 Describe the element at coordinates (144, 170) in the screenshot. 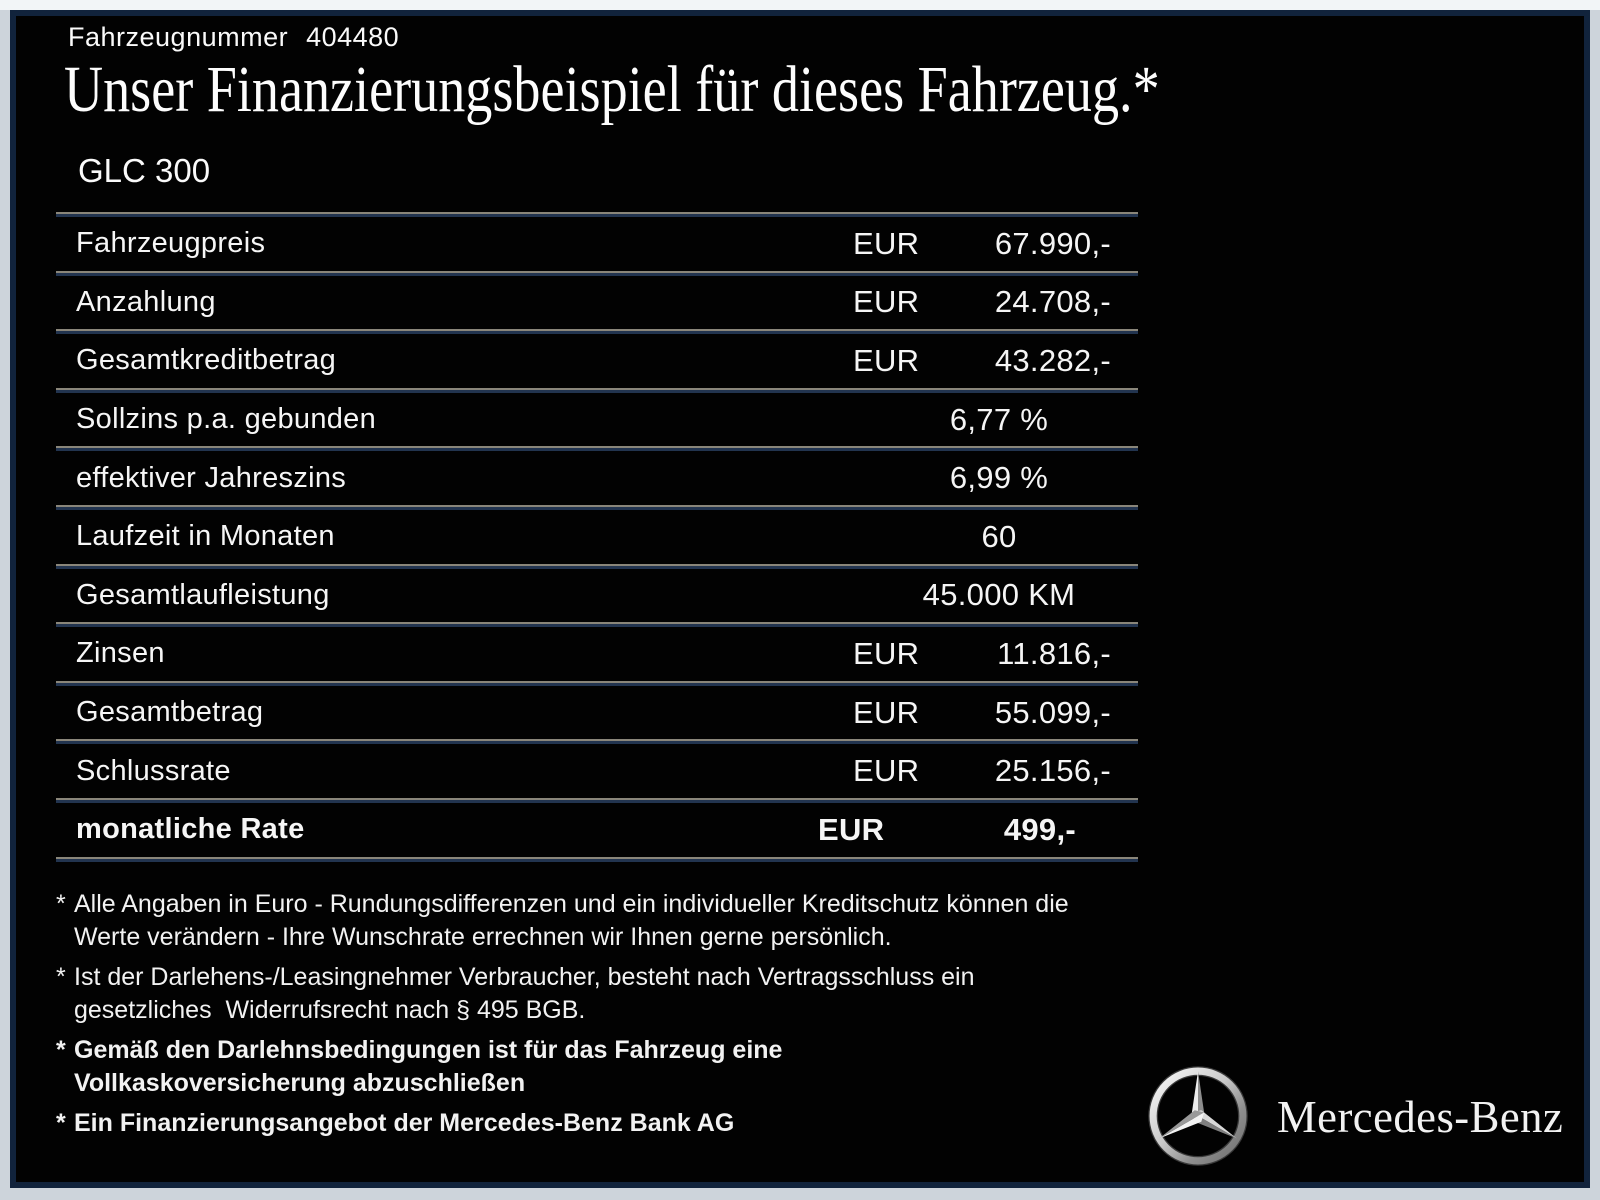

I see `vehicle-model: GLC 300` at that location.